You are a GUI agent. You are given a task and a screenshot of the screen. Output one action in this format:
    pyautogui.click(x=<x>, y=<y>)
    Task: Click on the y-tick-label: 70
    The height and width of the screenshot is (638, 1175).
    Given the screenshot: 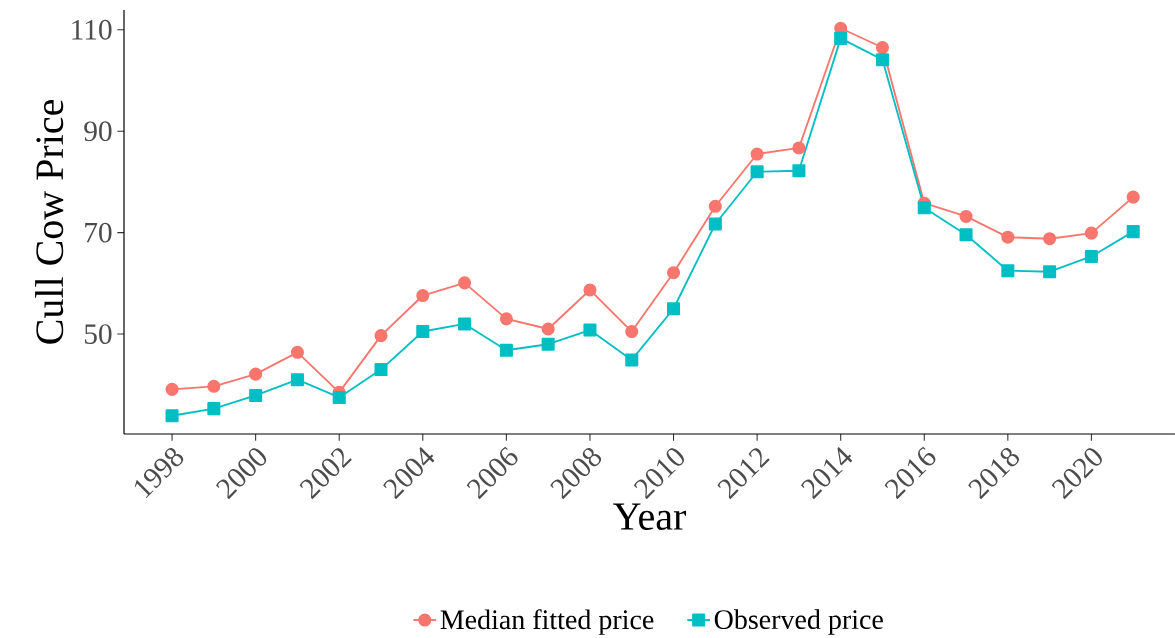 What is the action you would take?
    pyautogui.click(x=98, y=232)
    